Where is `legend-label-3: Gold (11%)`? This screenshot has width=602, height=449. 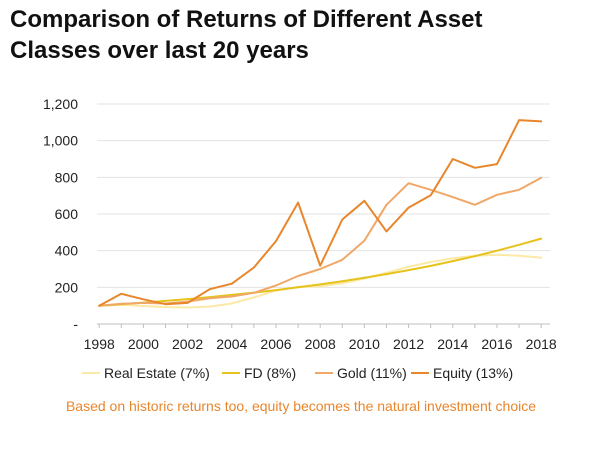
legend-label-3: Gold (11%) is located at coordinates (372, 373).